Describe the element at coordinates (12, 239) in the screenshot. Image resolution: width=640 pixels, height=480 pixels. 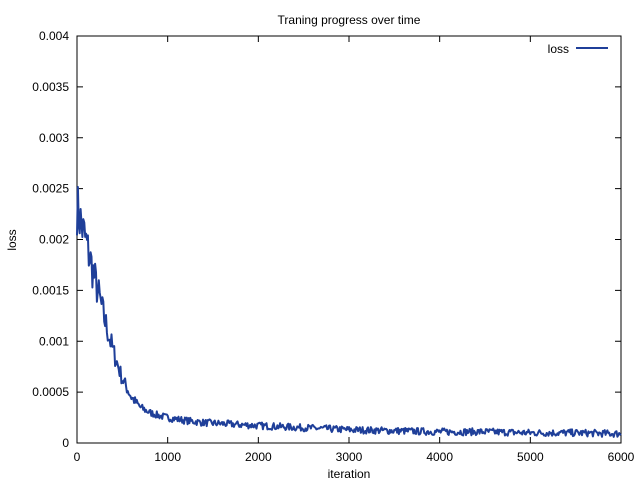
I see `y-axis-label: loss` at that location.